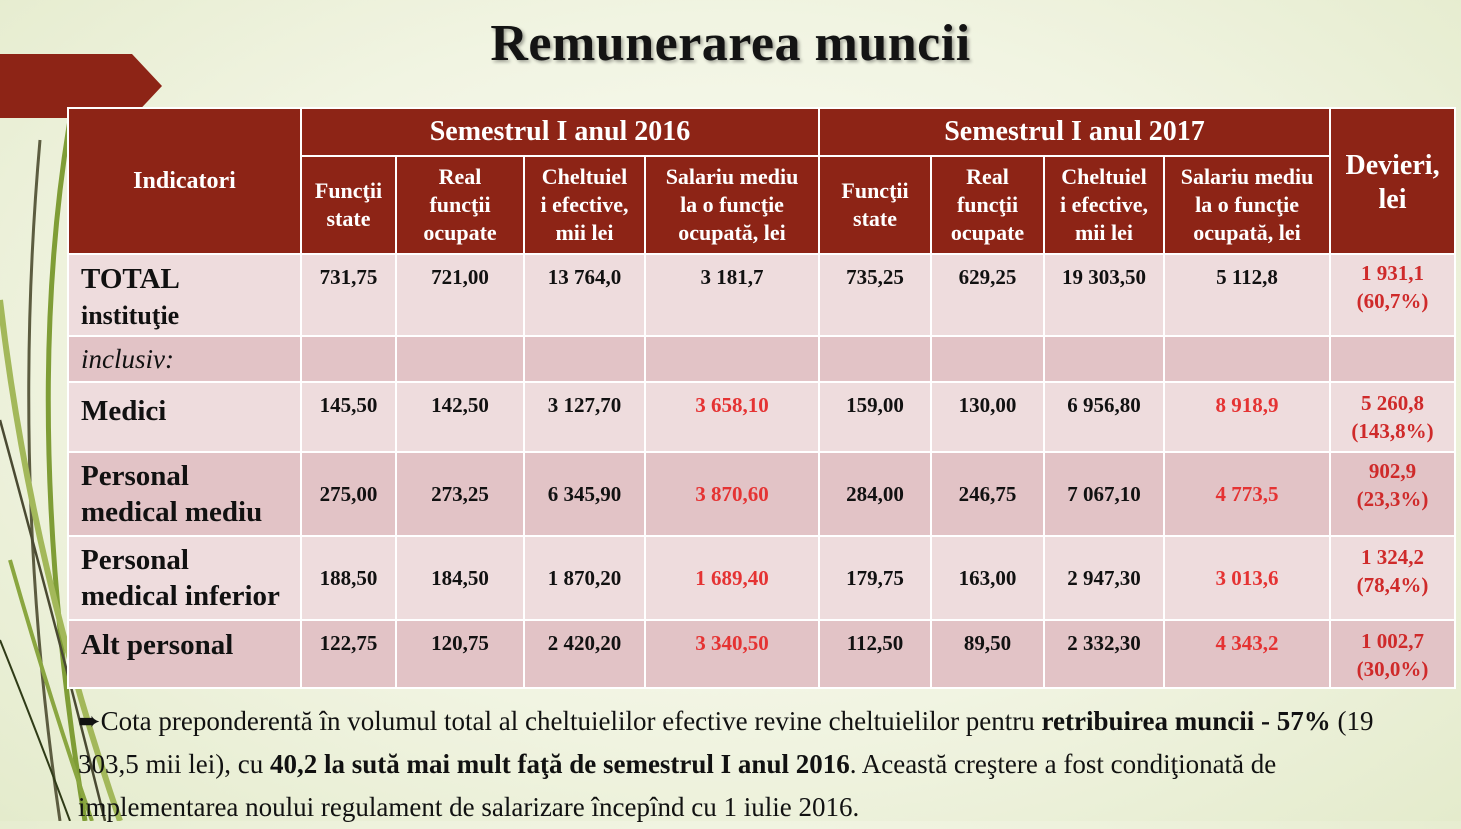 This screenshot has height=829, width=1461. What do you see at coordinates (1393, 654) in the screenshot?
I see `cell-deviation: 1 002,7 (30,0%)` at bounding box center [1393, 654].